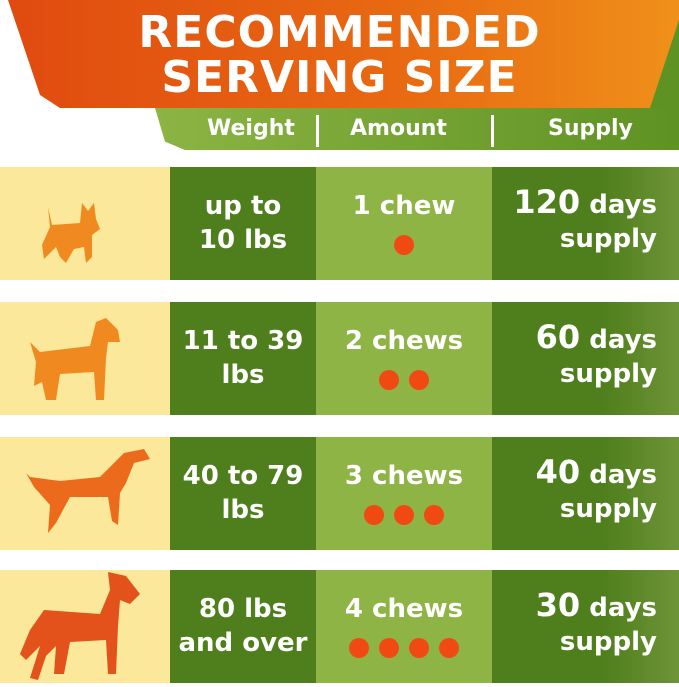 Image resolution: width=679 pixels, height=687 pixels. Describe the element at coordinates (243, 609) in the screenshot. I see `weight-line-1: 80 lbs` at that location.